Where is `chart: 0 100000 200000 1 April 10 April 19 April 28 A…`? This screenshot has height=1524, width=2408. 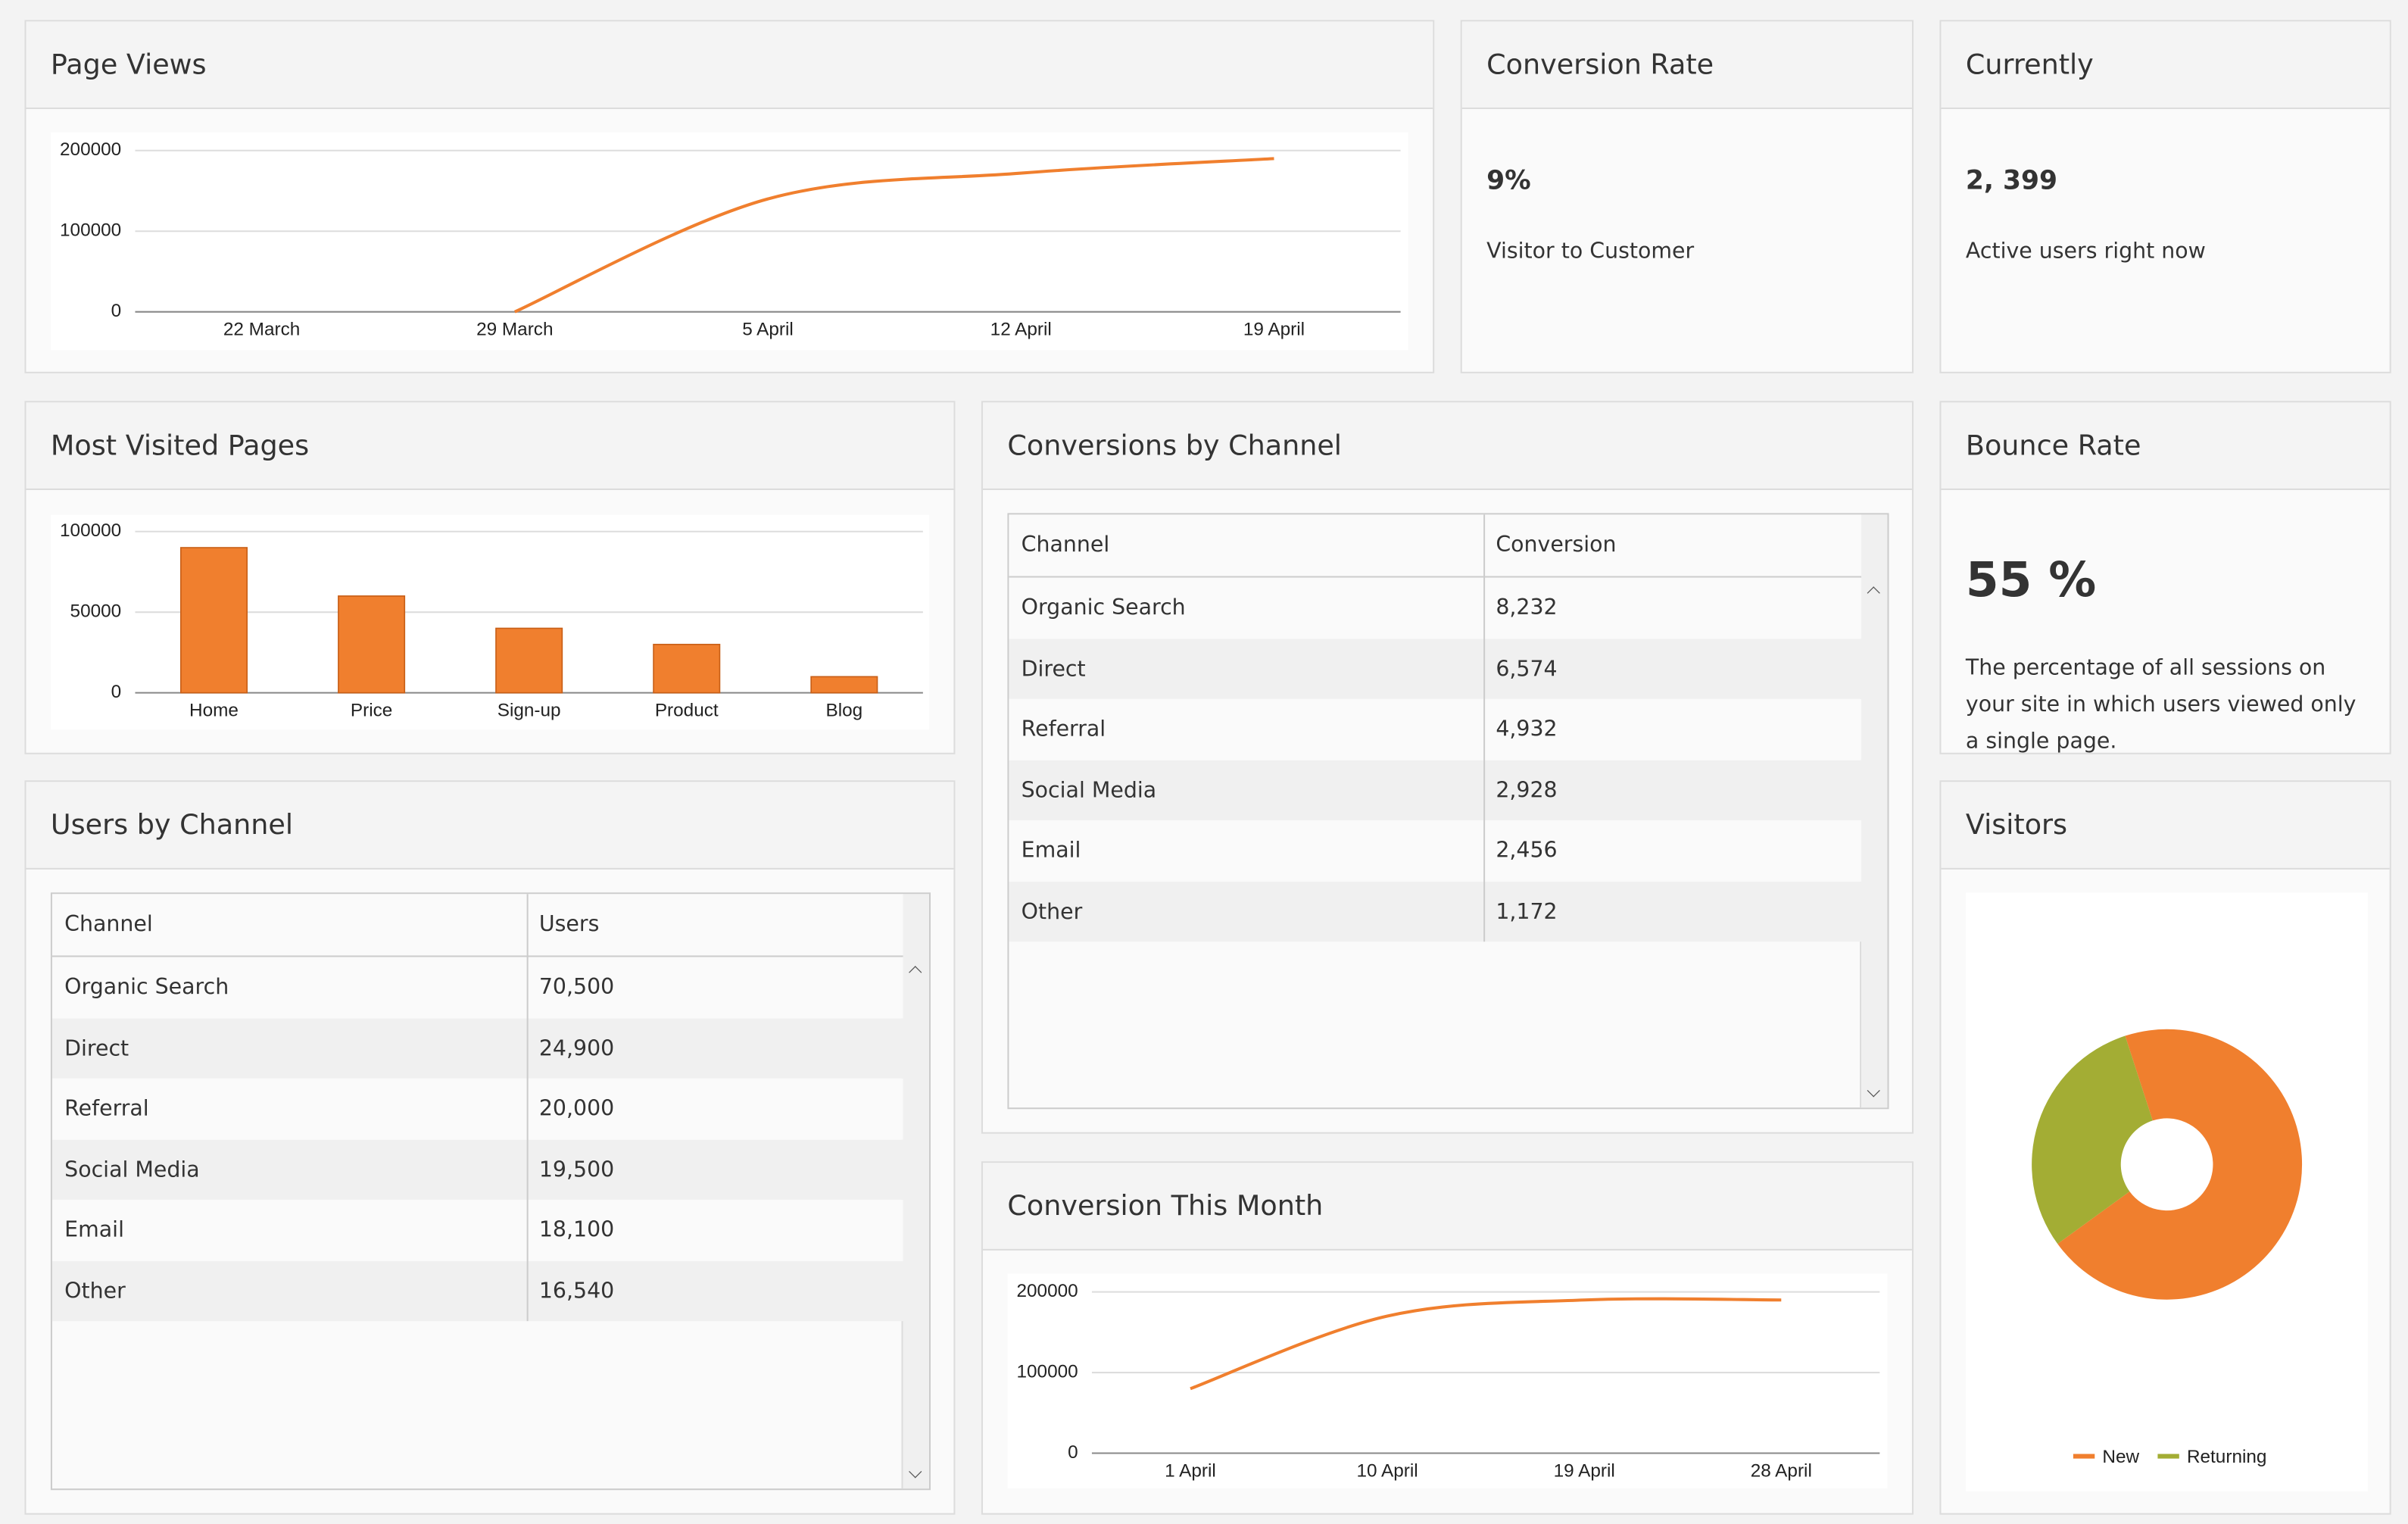
chart: 0 100000 200000 1 April 10 April 19 April 28 A… is located at coordinates (1447, 1381).